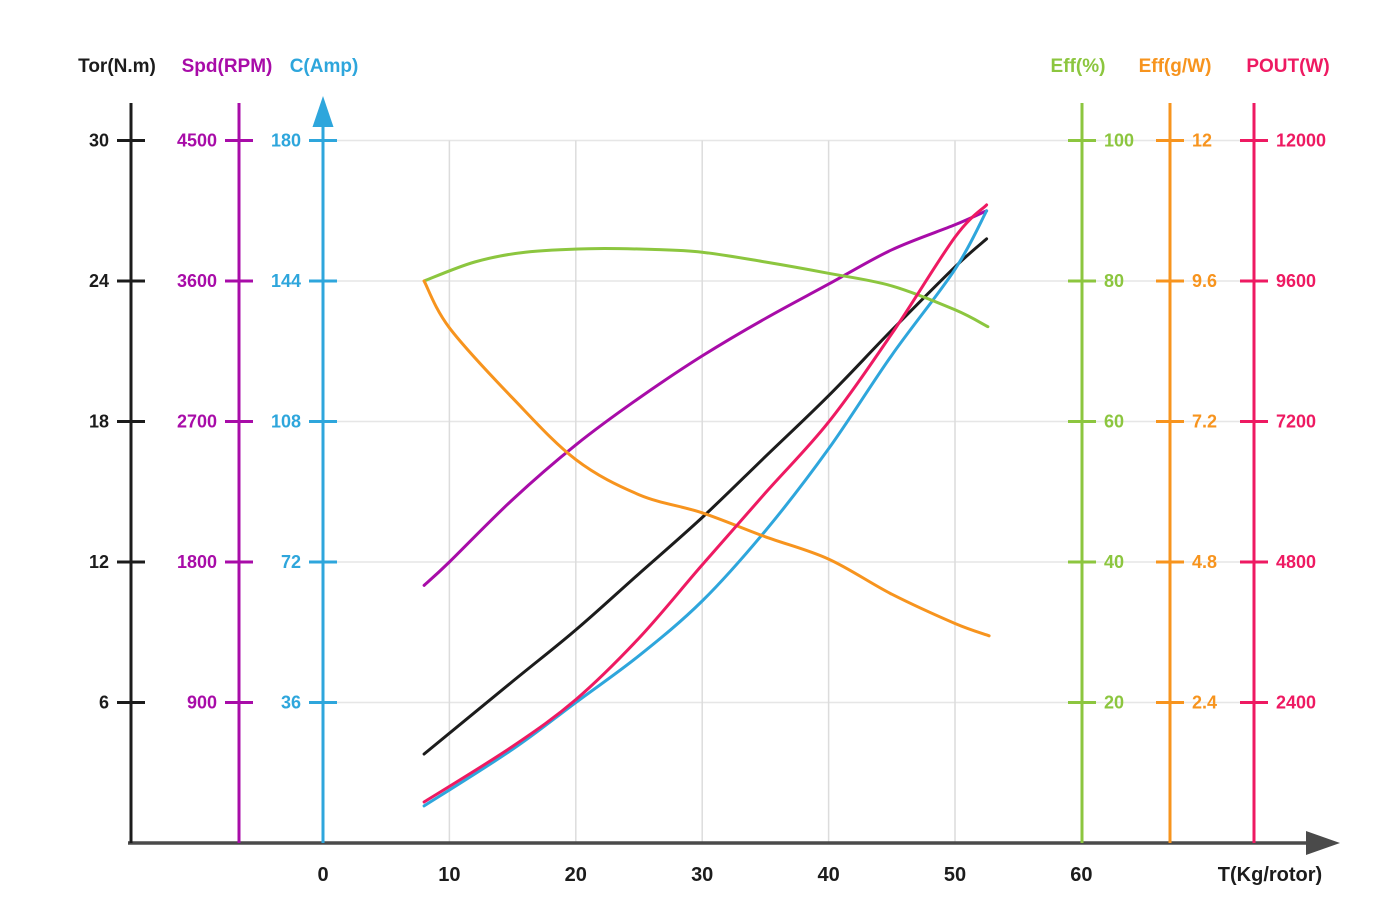  What do you see at coordinates (1323, 843) in the screenshot?
I see `x-axis-arrow-icon` at bounding box center [1323, 843].